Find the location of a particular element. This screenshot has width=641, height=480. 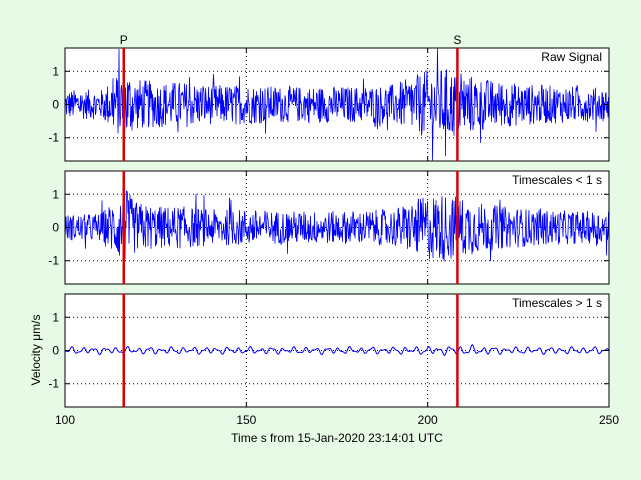

y-tick-label-1-1: 0 is located at coordinates (55, 105).